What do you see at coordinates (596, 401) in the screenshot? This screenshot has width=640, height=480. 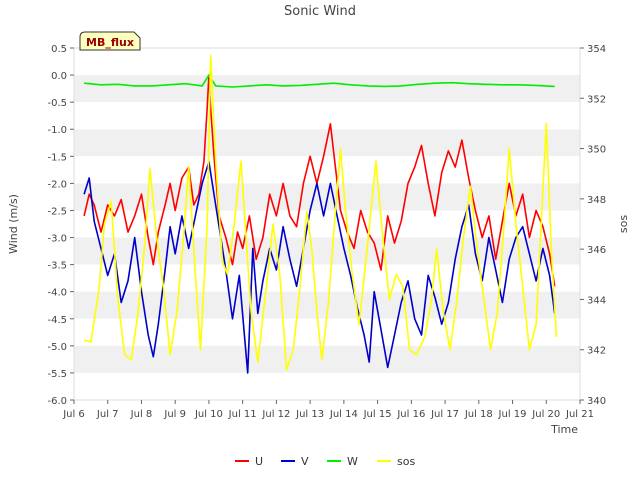 I see `y-right-tick-label: 340` at bounding box center [596, 401].